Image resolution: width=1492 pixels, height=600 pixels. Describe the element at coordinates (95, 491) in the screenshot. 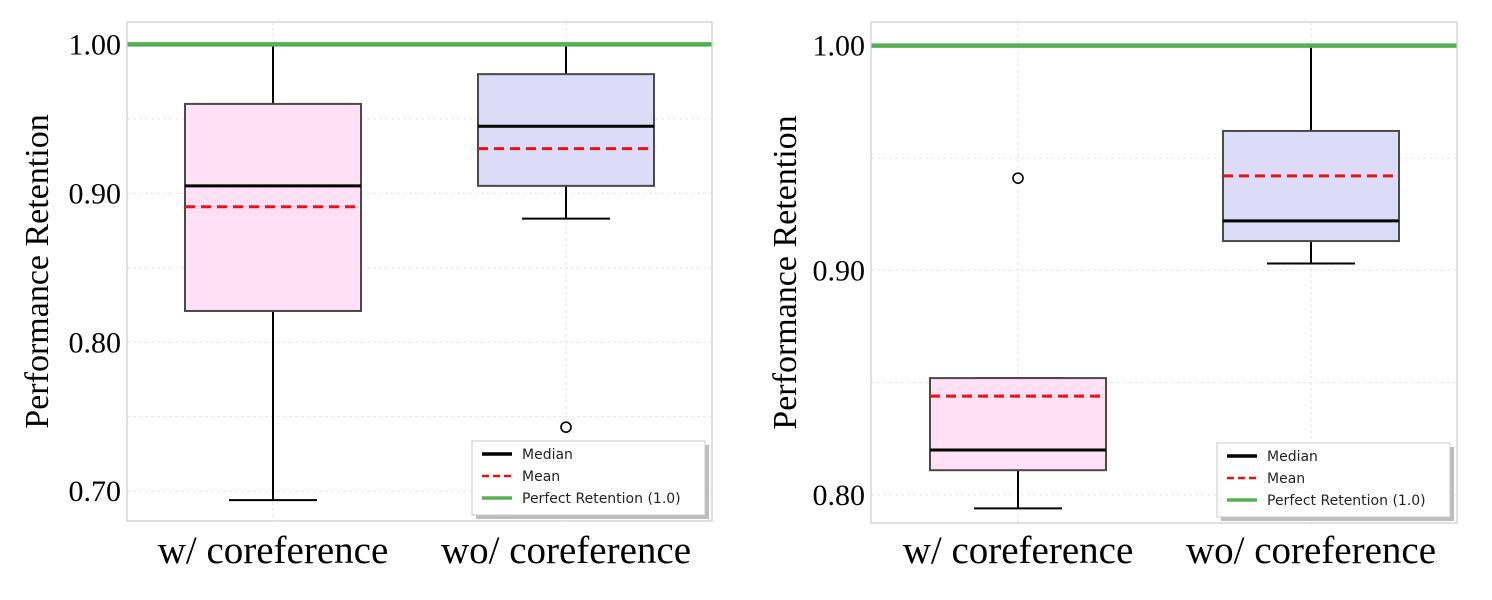

I see `y-tick-label: 0.70` at that location.